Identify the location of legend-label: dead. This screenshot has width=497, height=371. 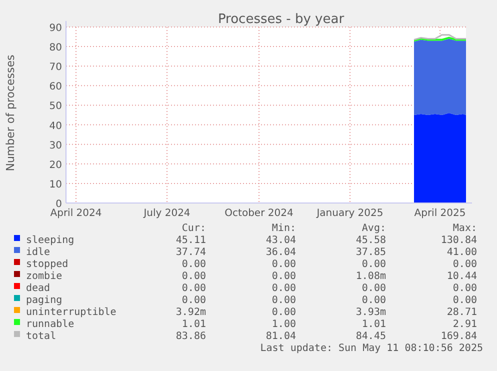
(38, 288).